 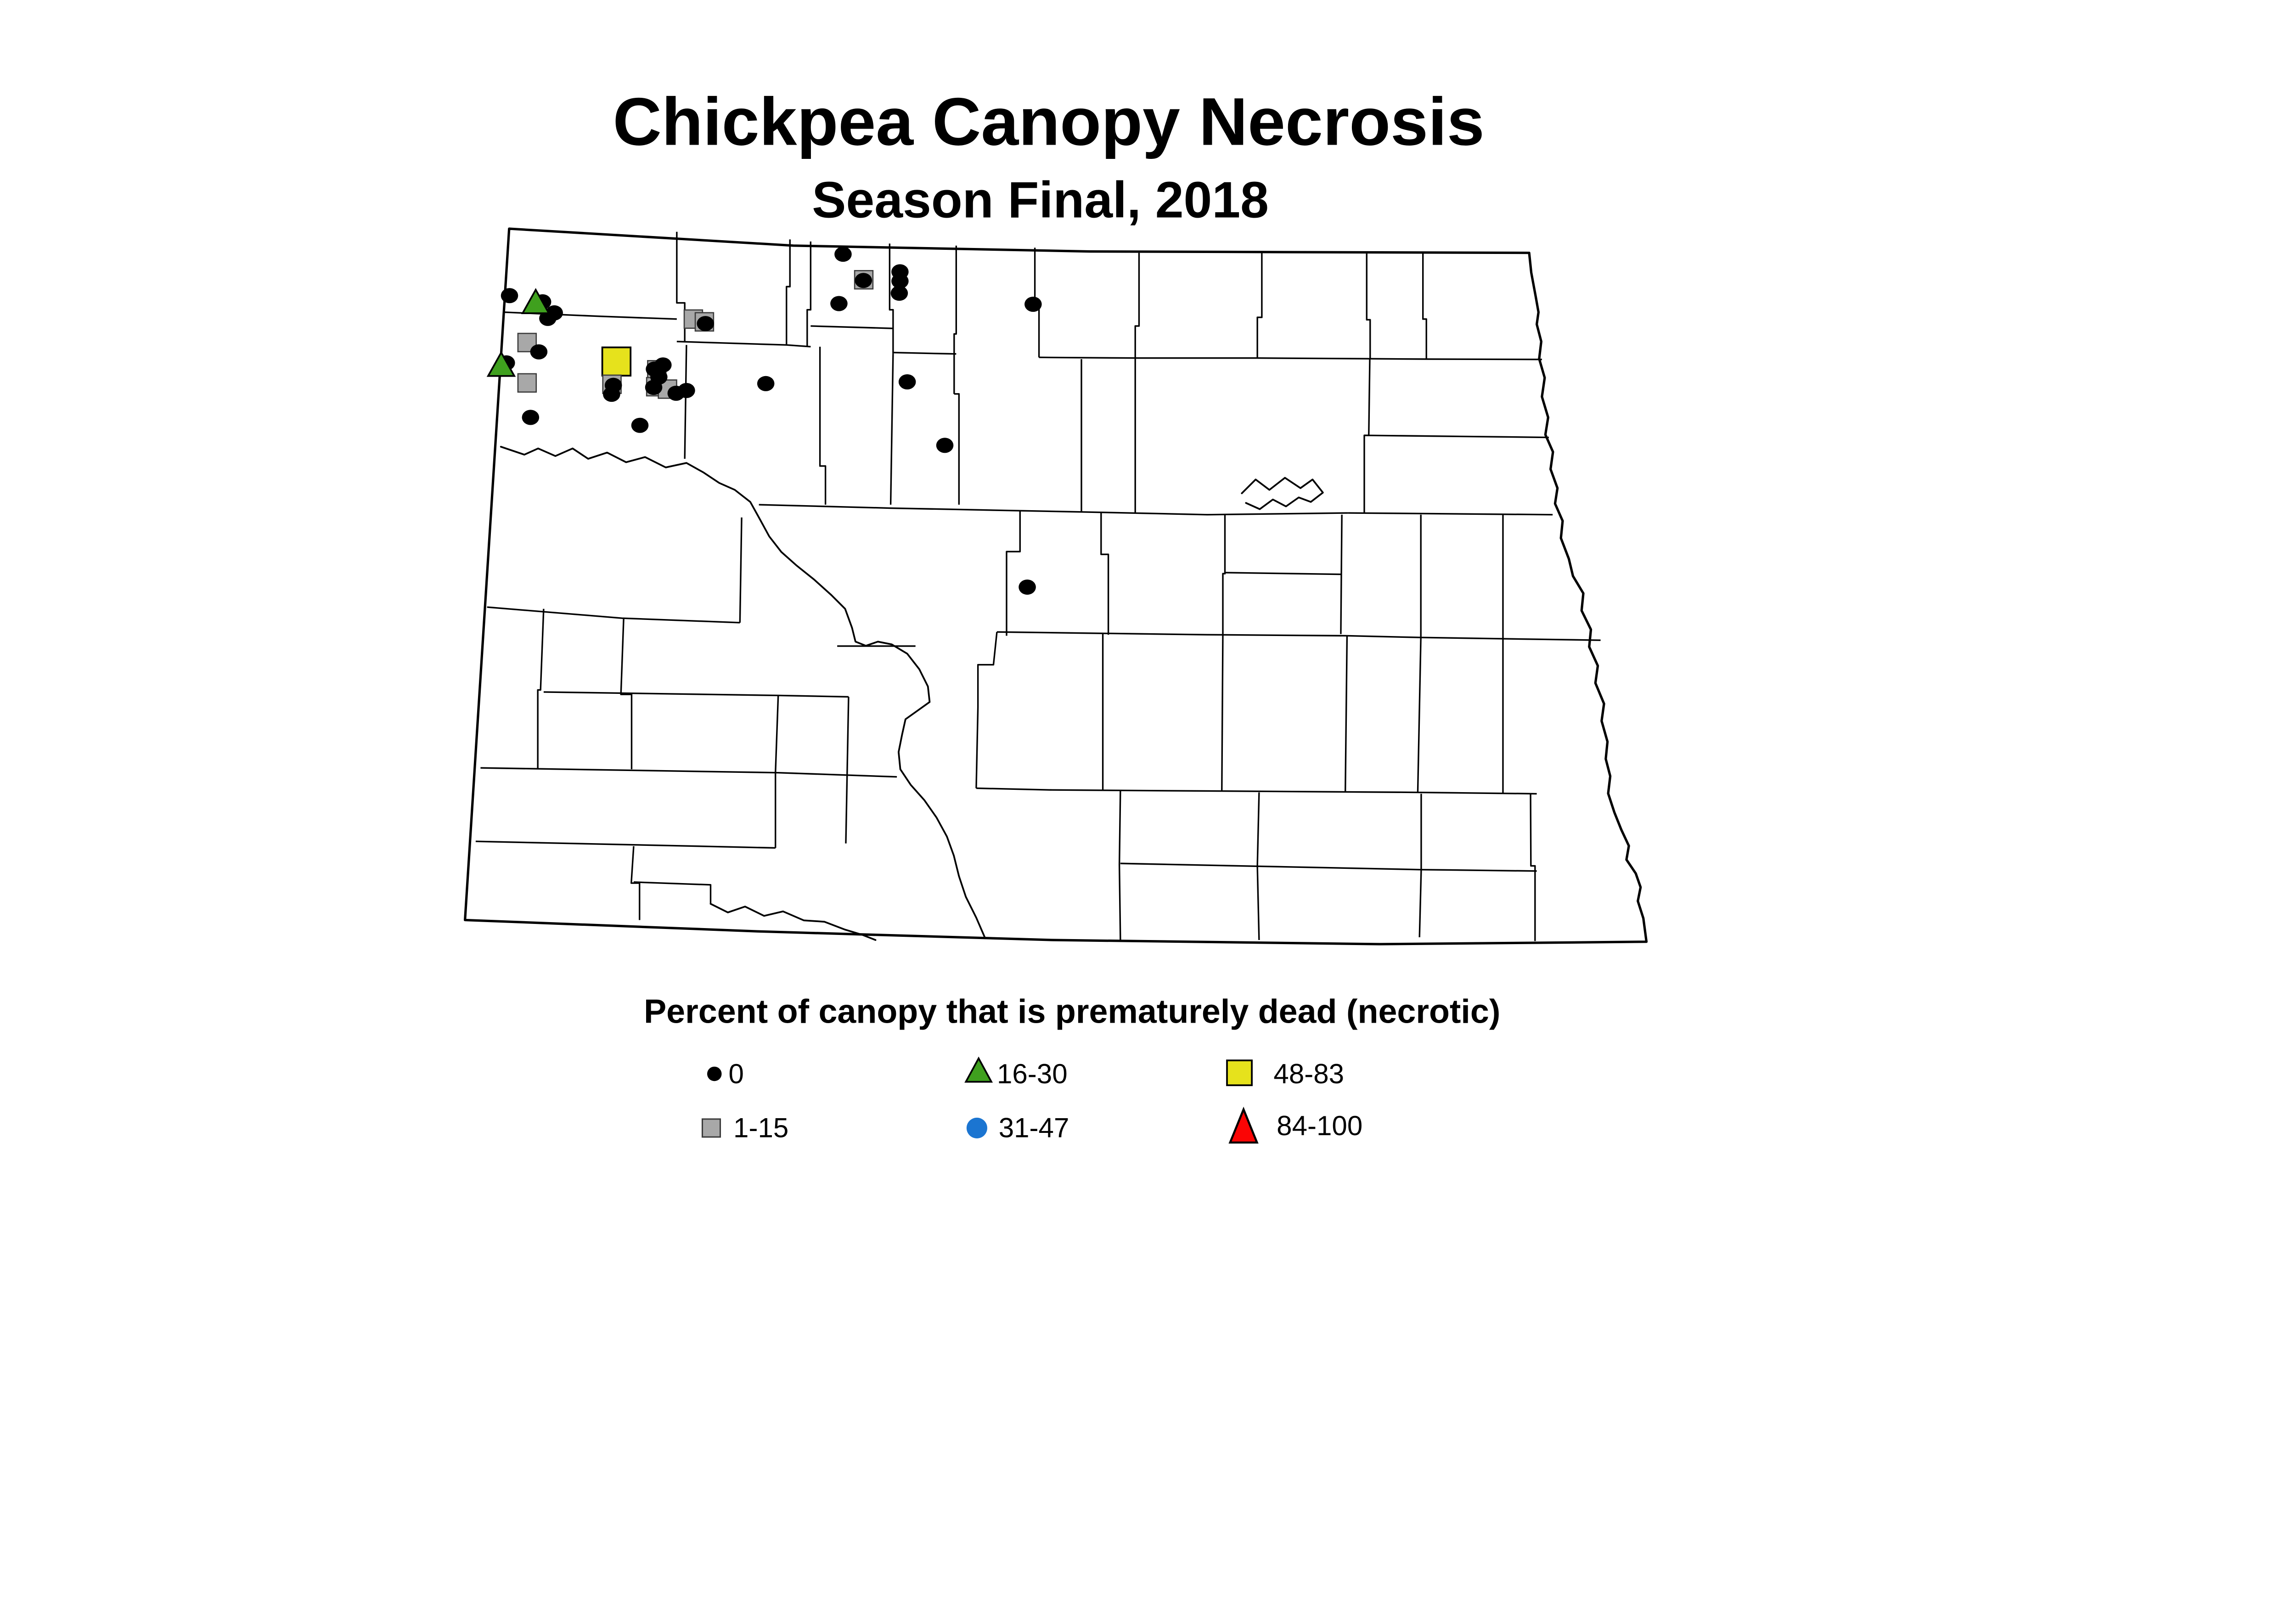 What do you see at coordinates (1244, 1125) in the screenshot?
I see `big-triangle-icon` at bounding box center [1244, 1125].